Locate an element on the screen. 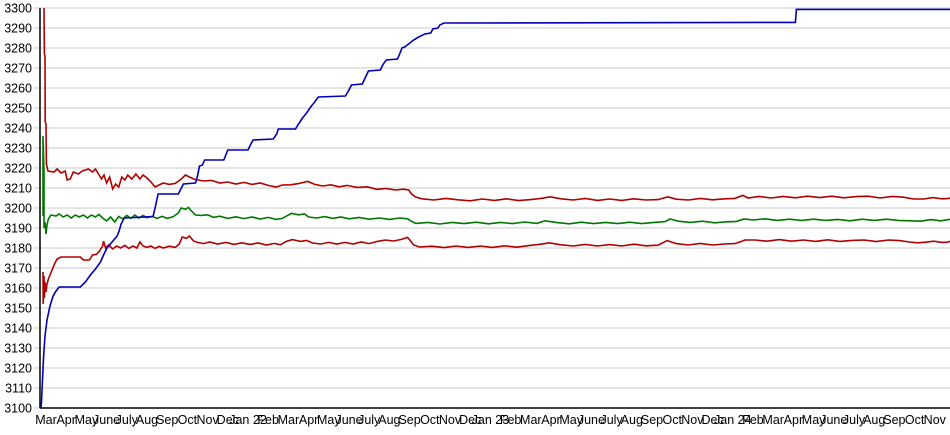 The height and width of the screenshot is (435, 950). y-axis-tick-label: 3100 is located at coordinates (18, 409).